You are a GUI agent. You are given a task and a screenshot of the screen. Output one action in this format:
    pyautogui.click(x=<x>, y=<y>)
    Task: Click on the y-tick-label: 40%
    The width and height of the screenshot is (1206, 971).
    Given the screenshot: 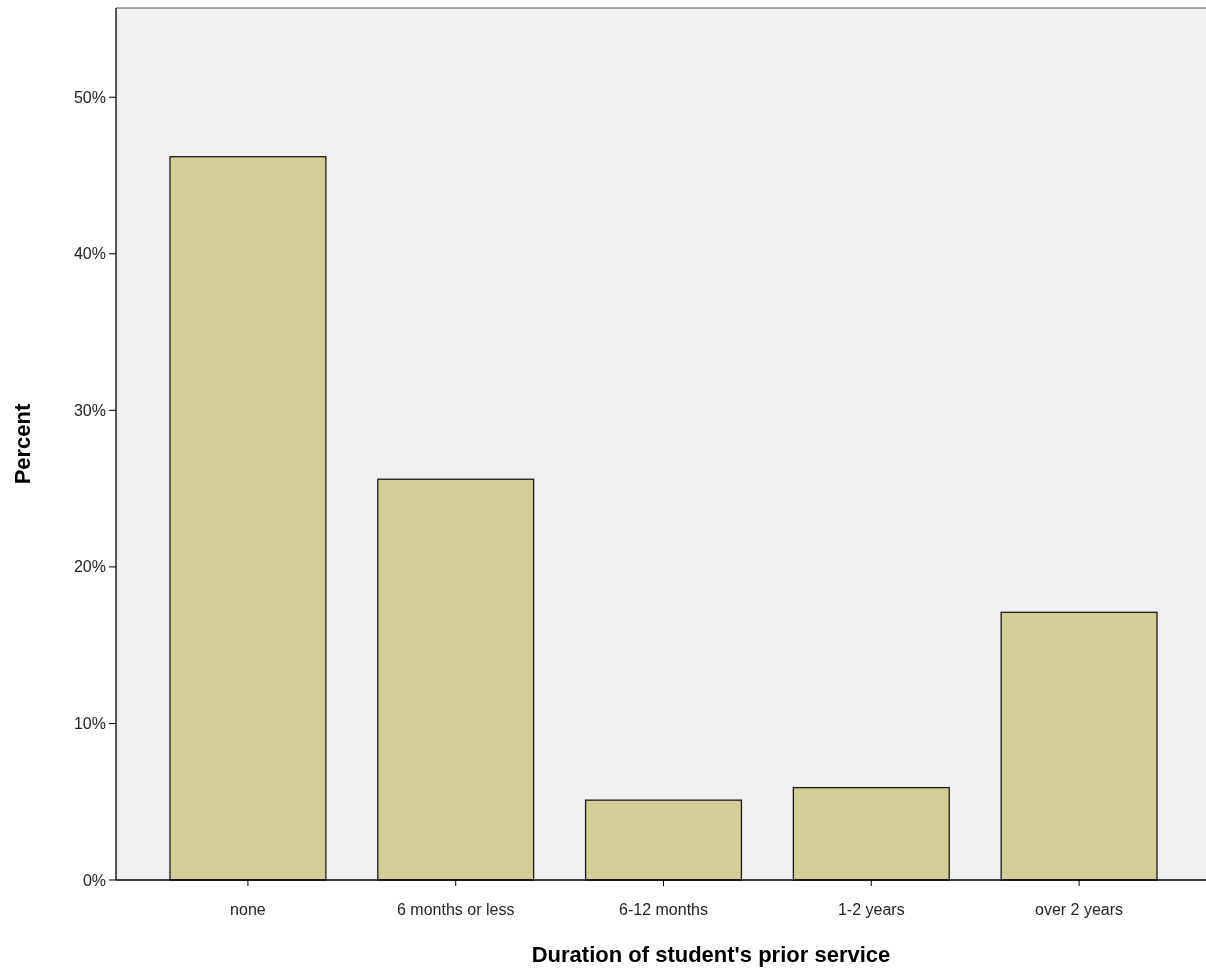 What is the action you would take?
    pyautogui.click(x=89, y=254)
    